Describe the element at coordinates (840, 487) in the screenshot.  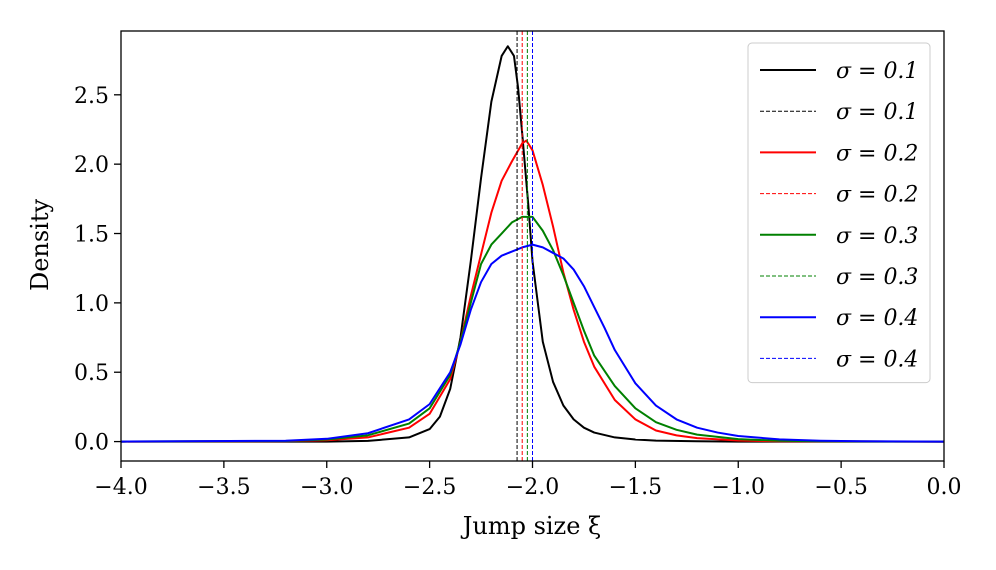
I see `x-tick-label: −0.5` at that location.